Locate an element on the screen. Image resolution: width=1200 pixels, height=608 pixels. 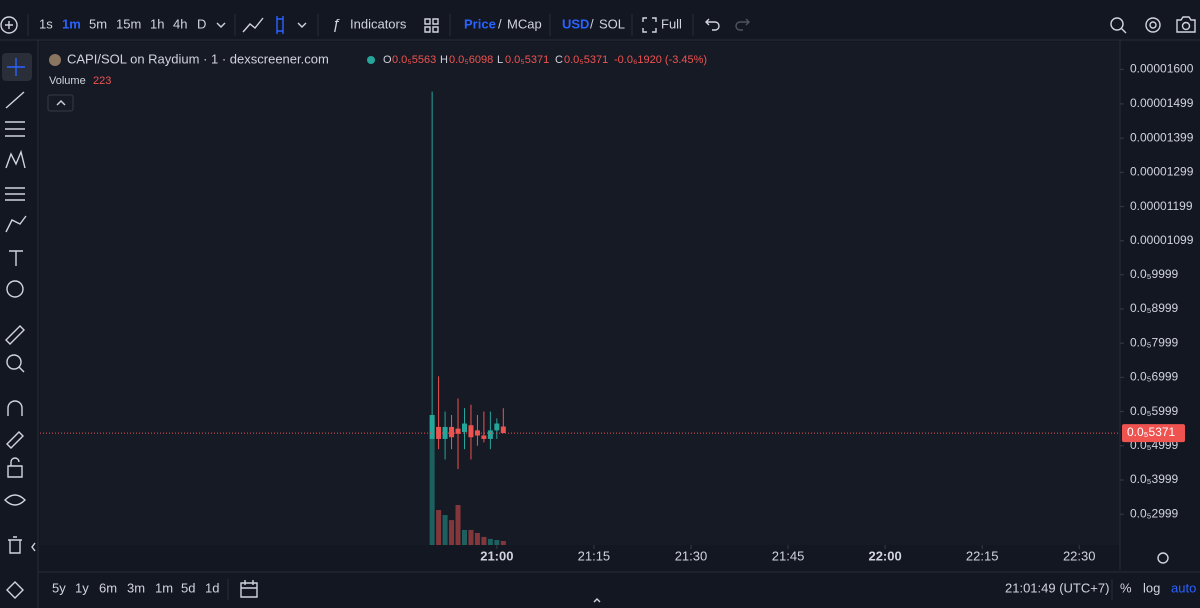
eye-icon is located at coordinates (15, 500).